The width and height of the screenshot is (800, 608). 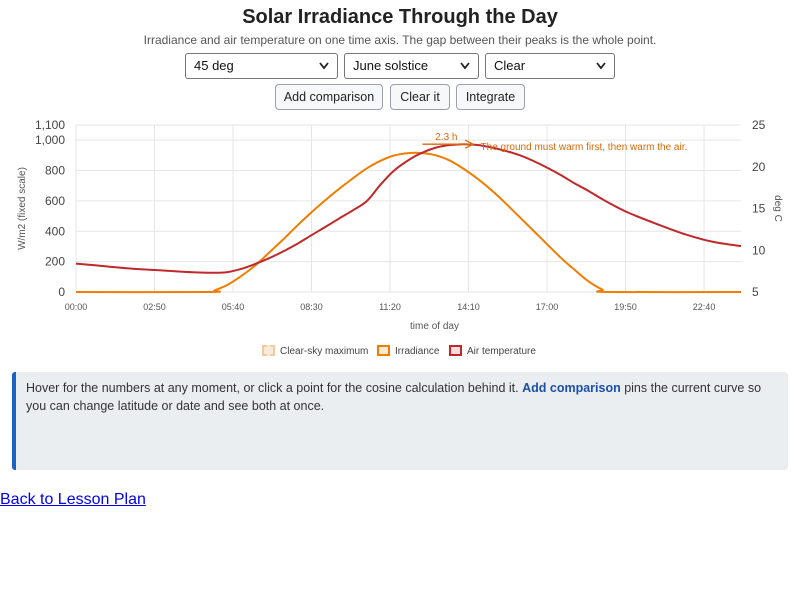 What do you see at coordinates (469, 144) in the screenshot?
I see `arrow-head-icon` at bounding box center [469, 144].